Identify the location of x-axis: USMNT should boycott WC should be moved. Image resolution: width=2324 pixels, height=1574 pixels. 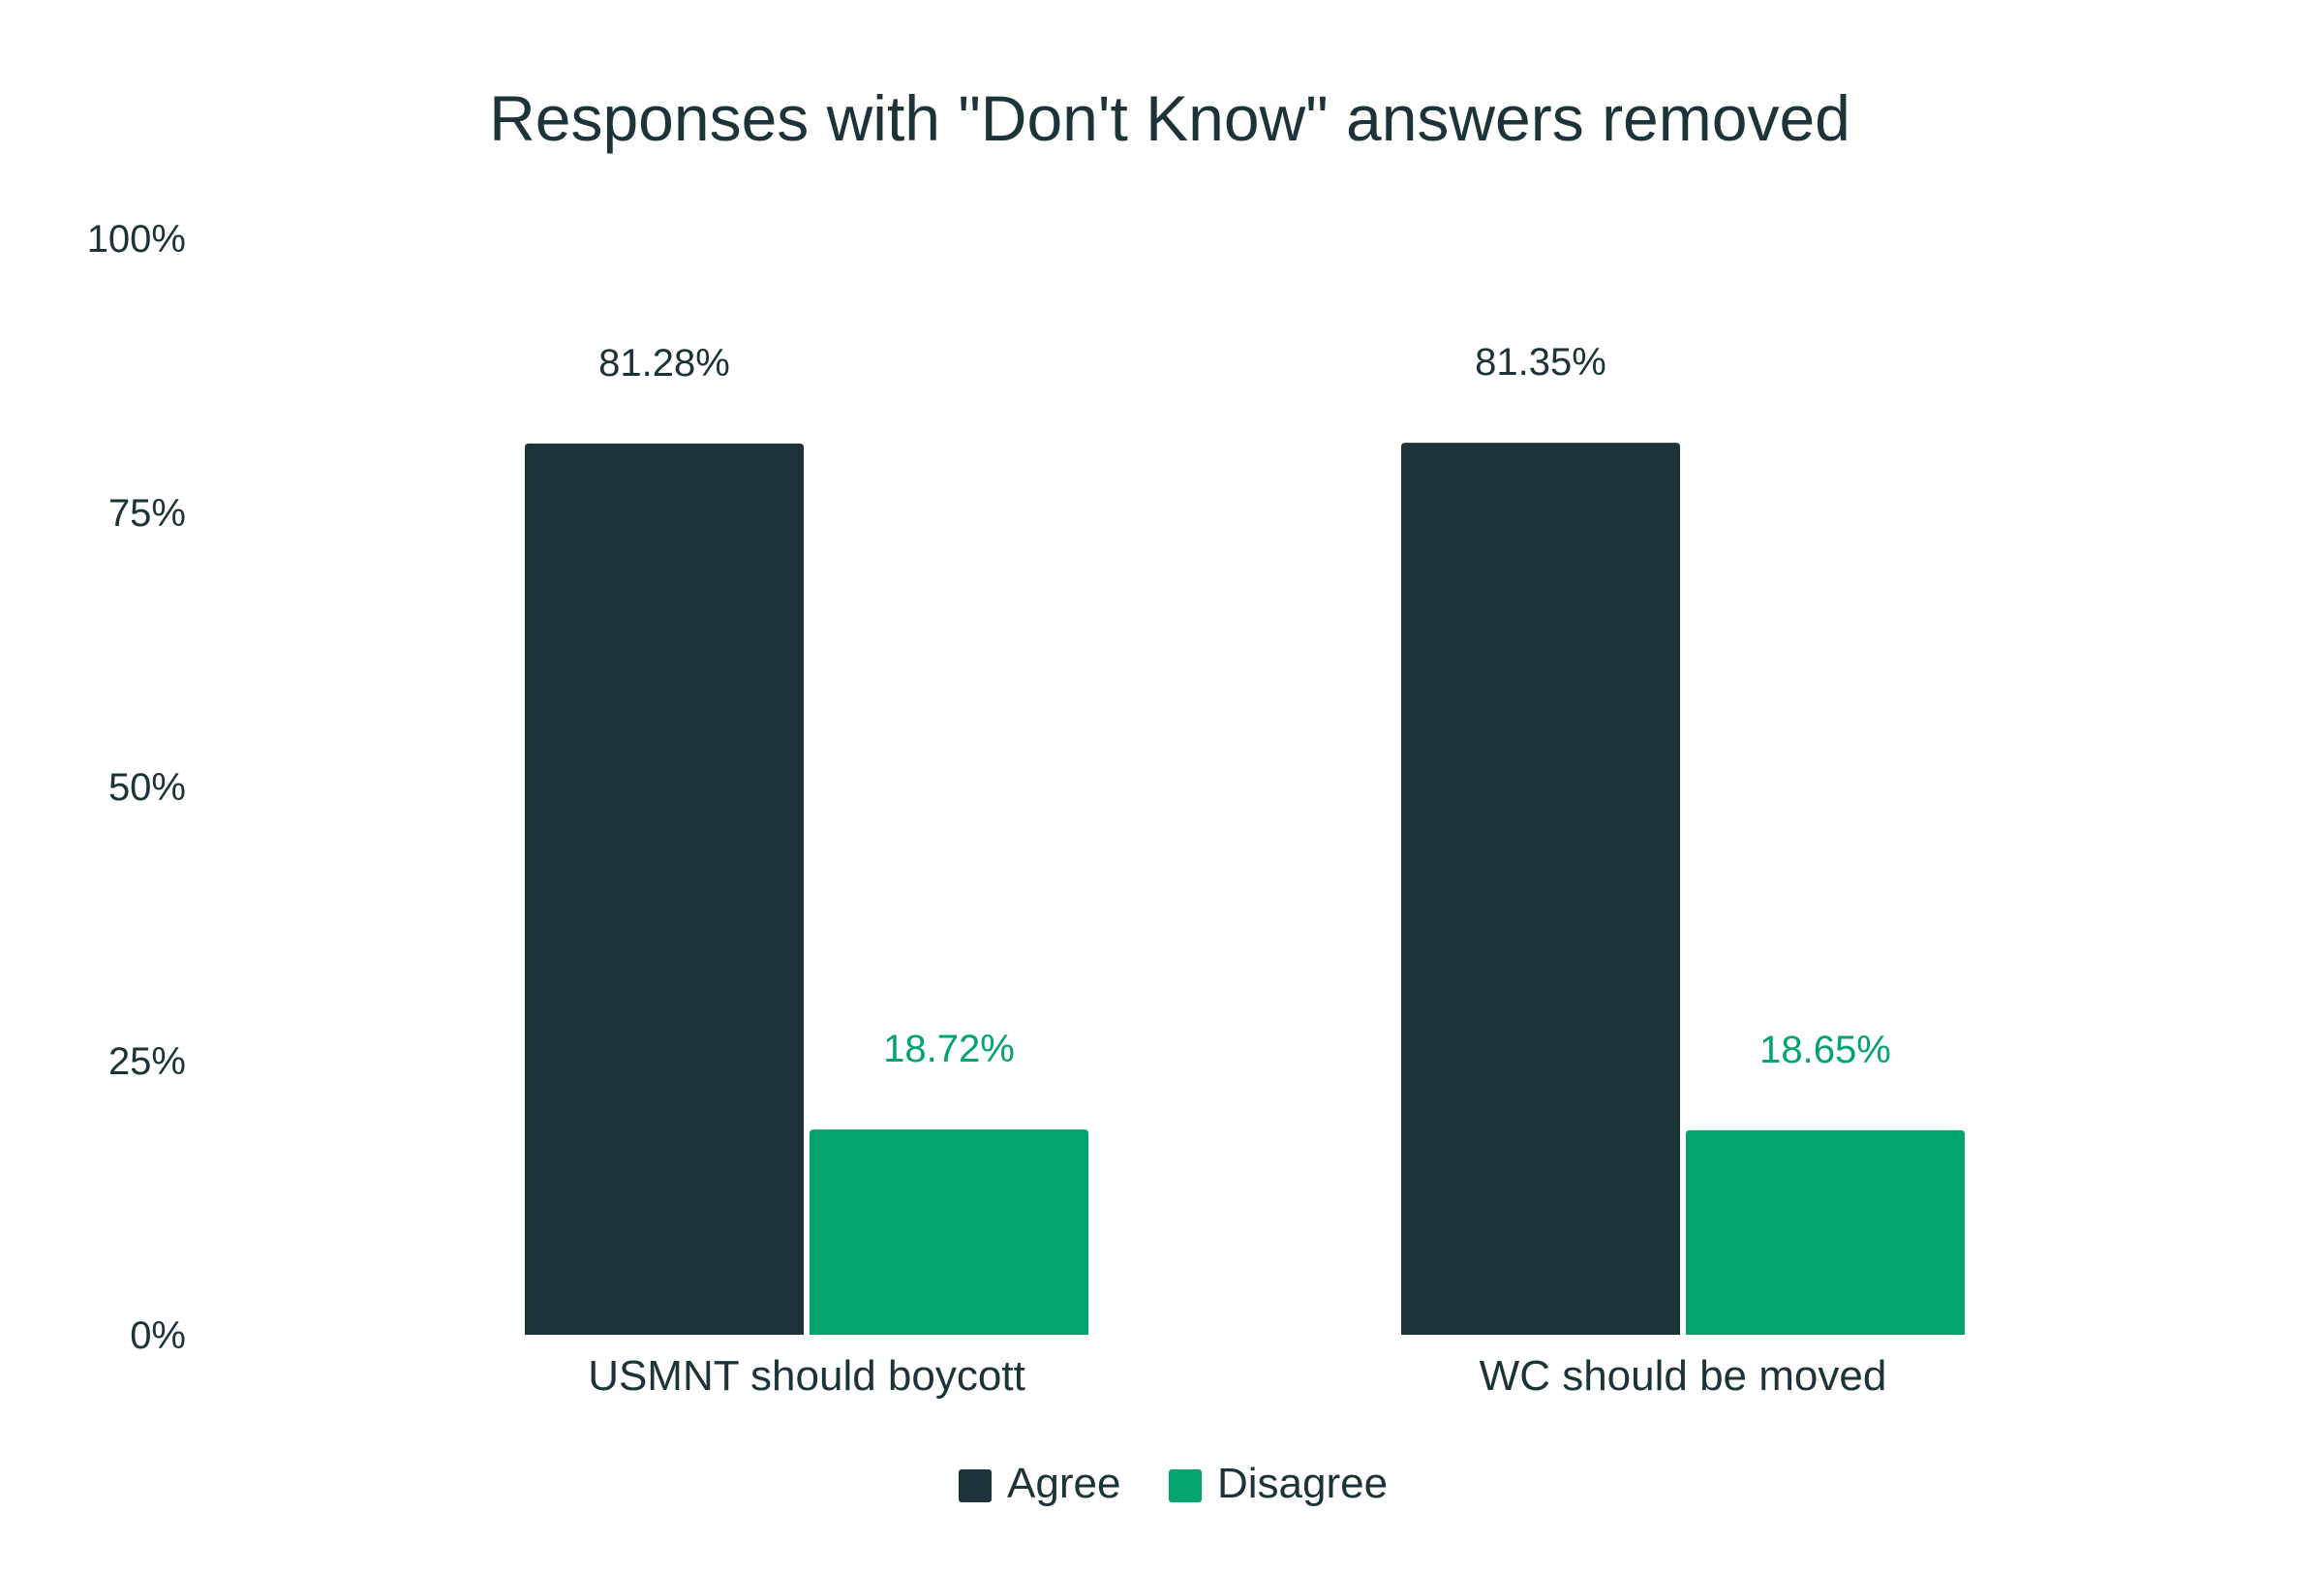
(1237, 1376).